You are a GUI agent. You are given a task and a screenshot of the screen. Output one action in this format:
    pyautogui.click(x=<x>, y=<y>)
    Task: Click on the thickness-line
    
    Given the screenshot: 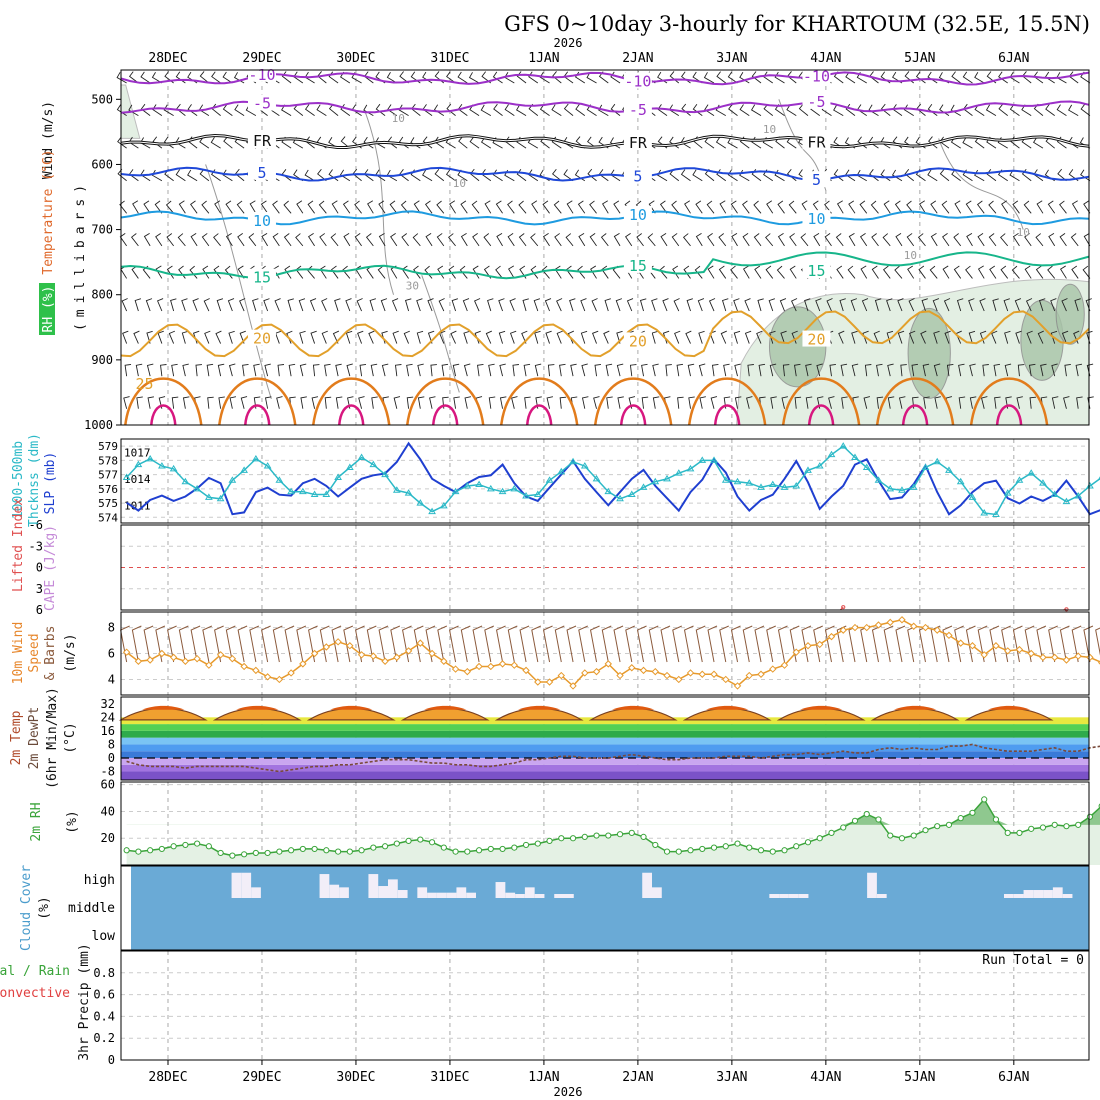 What is the action you would take?
    pyautogui.click(x=613, y=480)
    